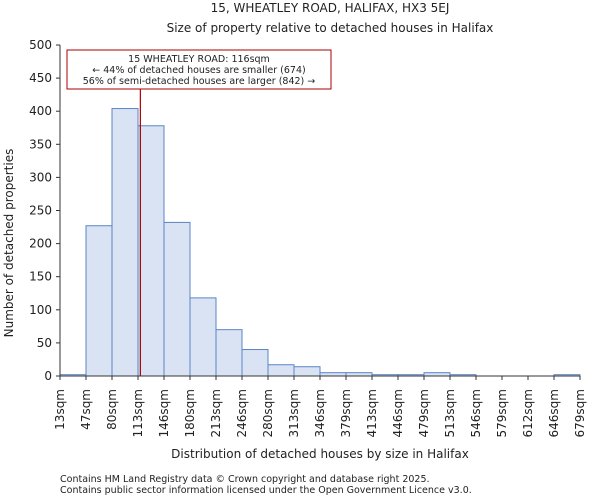 The image size is (600, 500). What do you see at coordinates (164, 413) in the screenshot?
I see `x-tick-label: 146sqm` at bounding box center [164, 413].